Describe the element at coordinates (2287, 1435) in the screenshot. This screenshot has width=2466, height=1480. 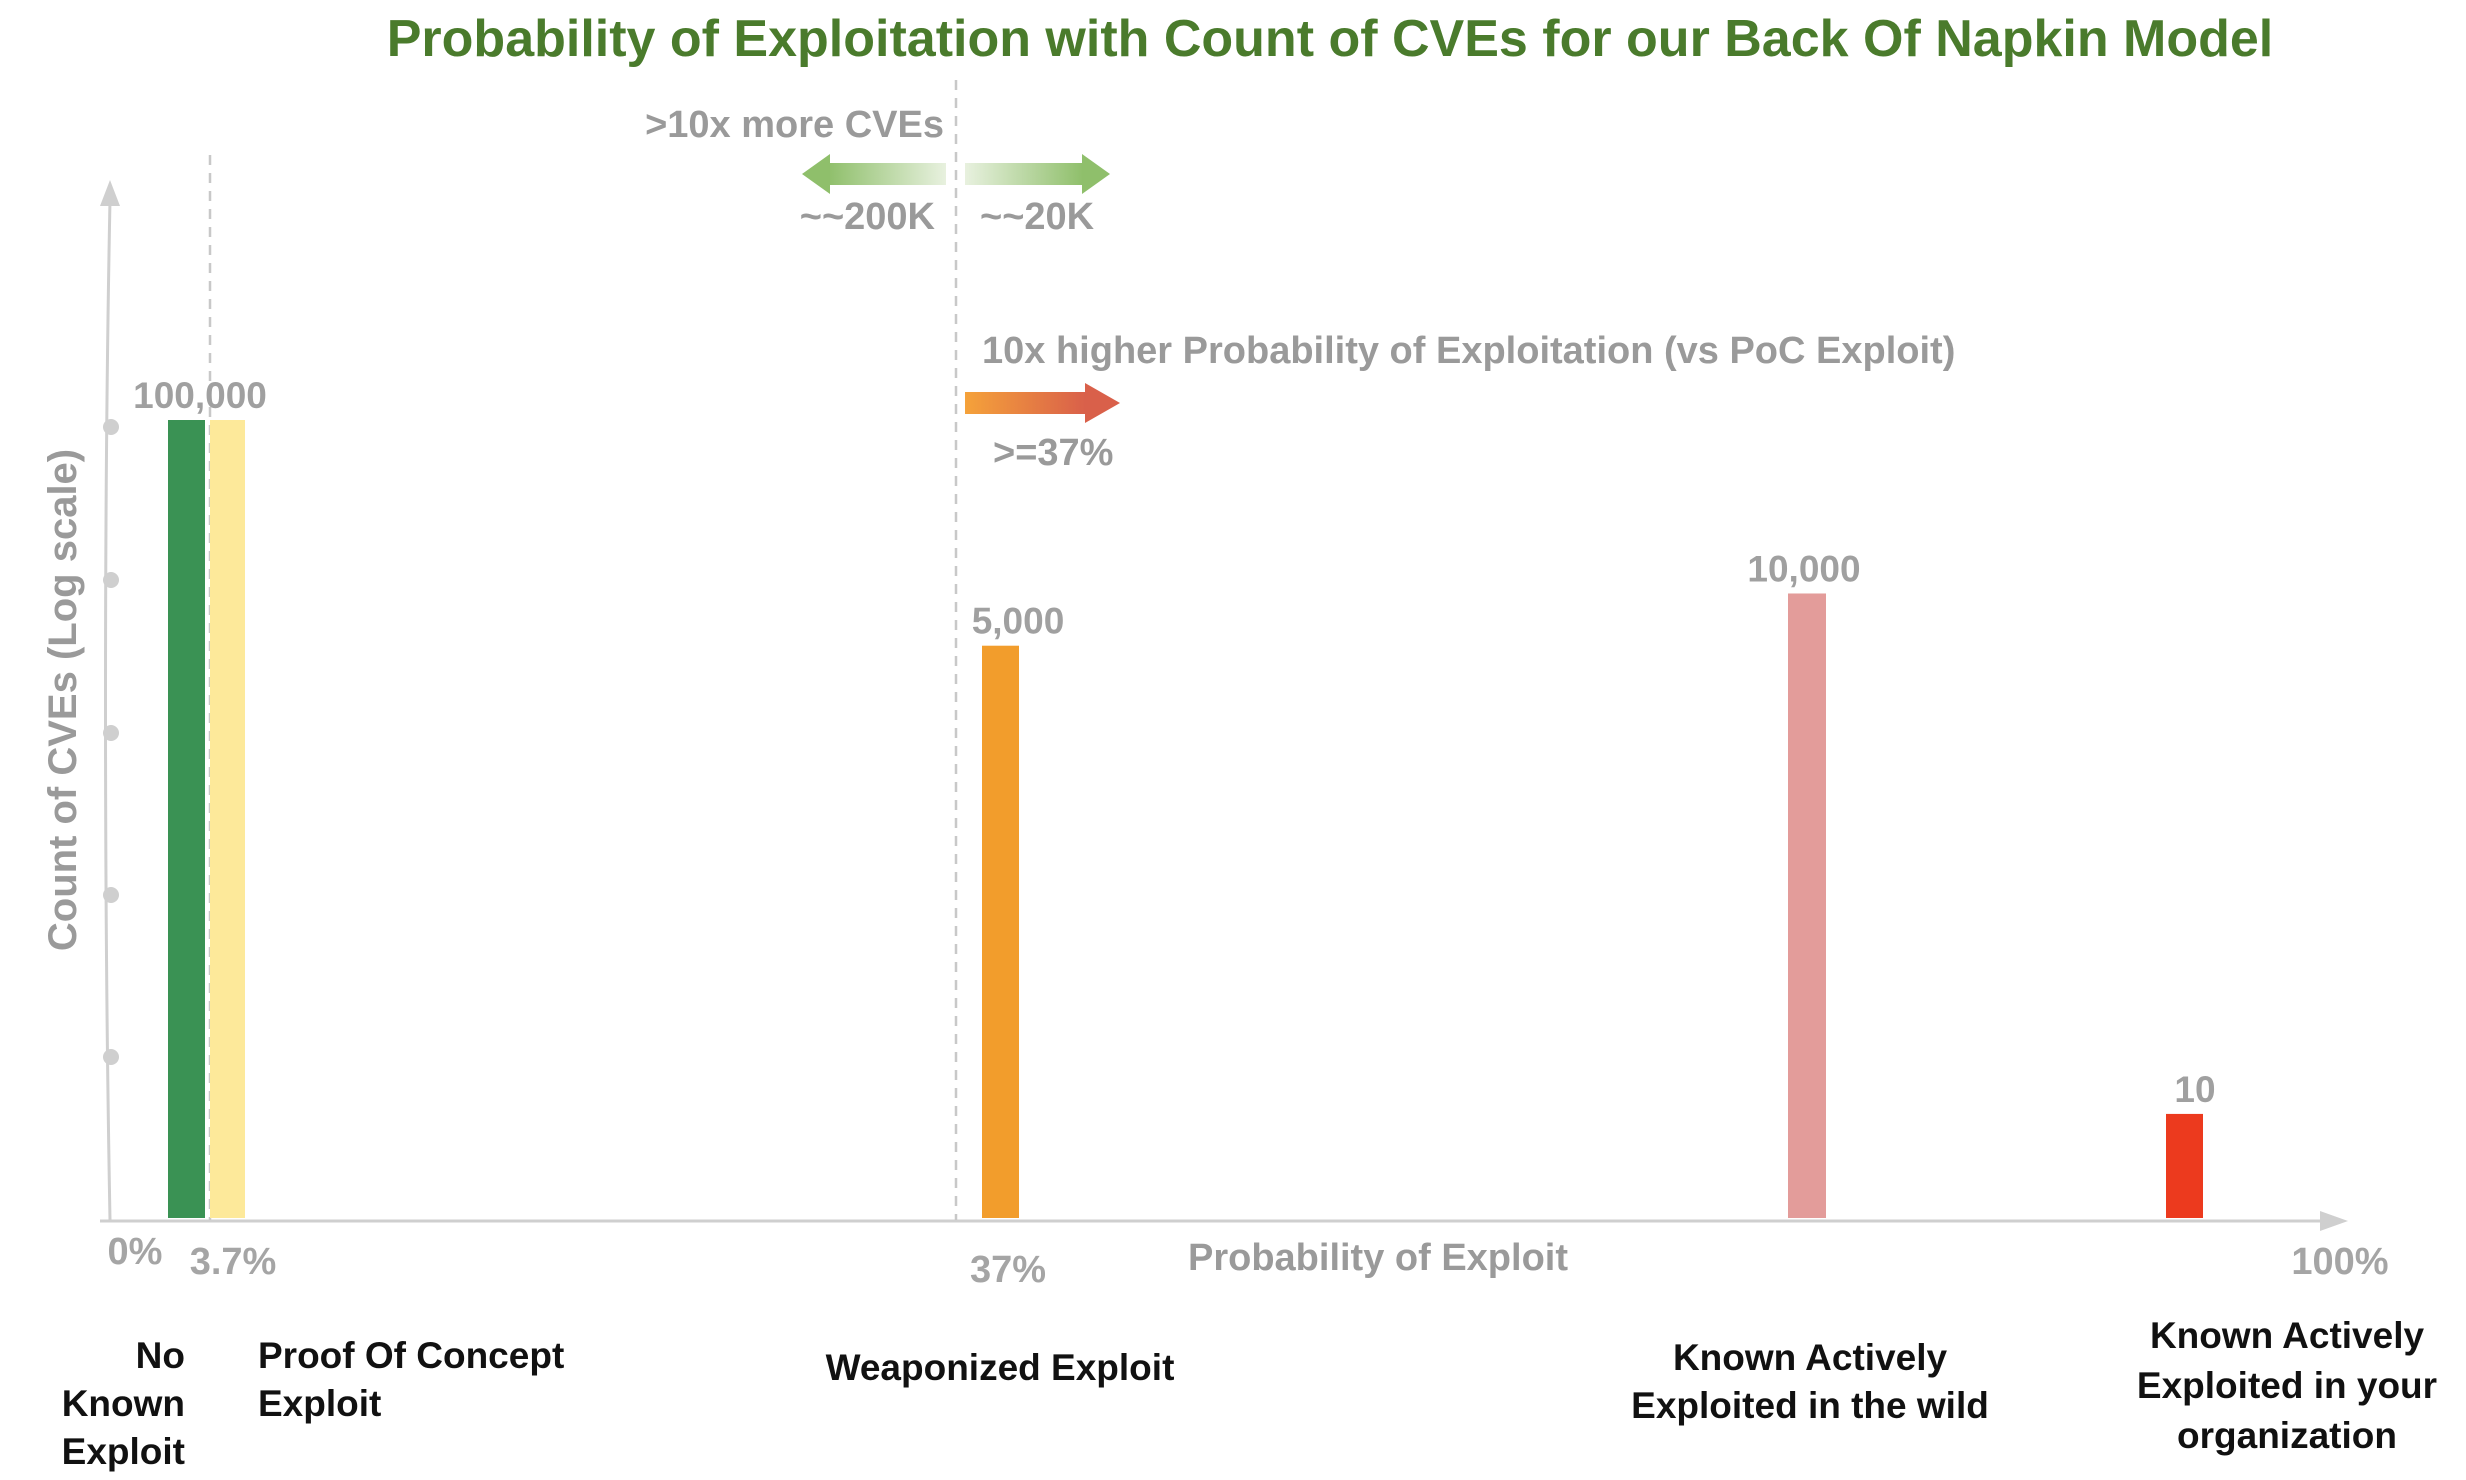
I see `category-label: organization` at that location.